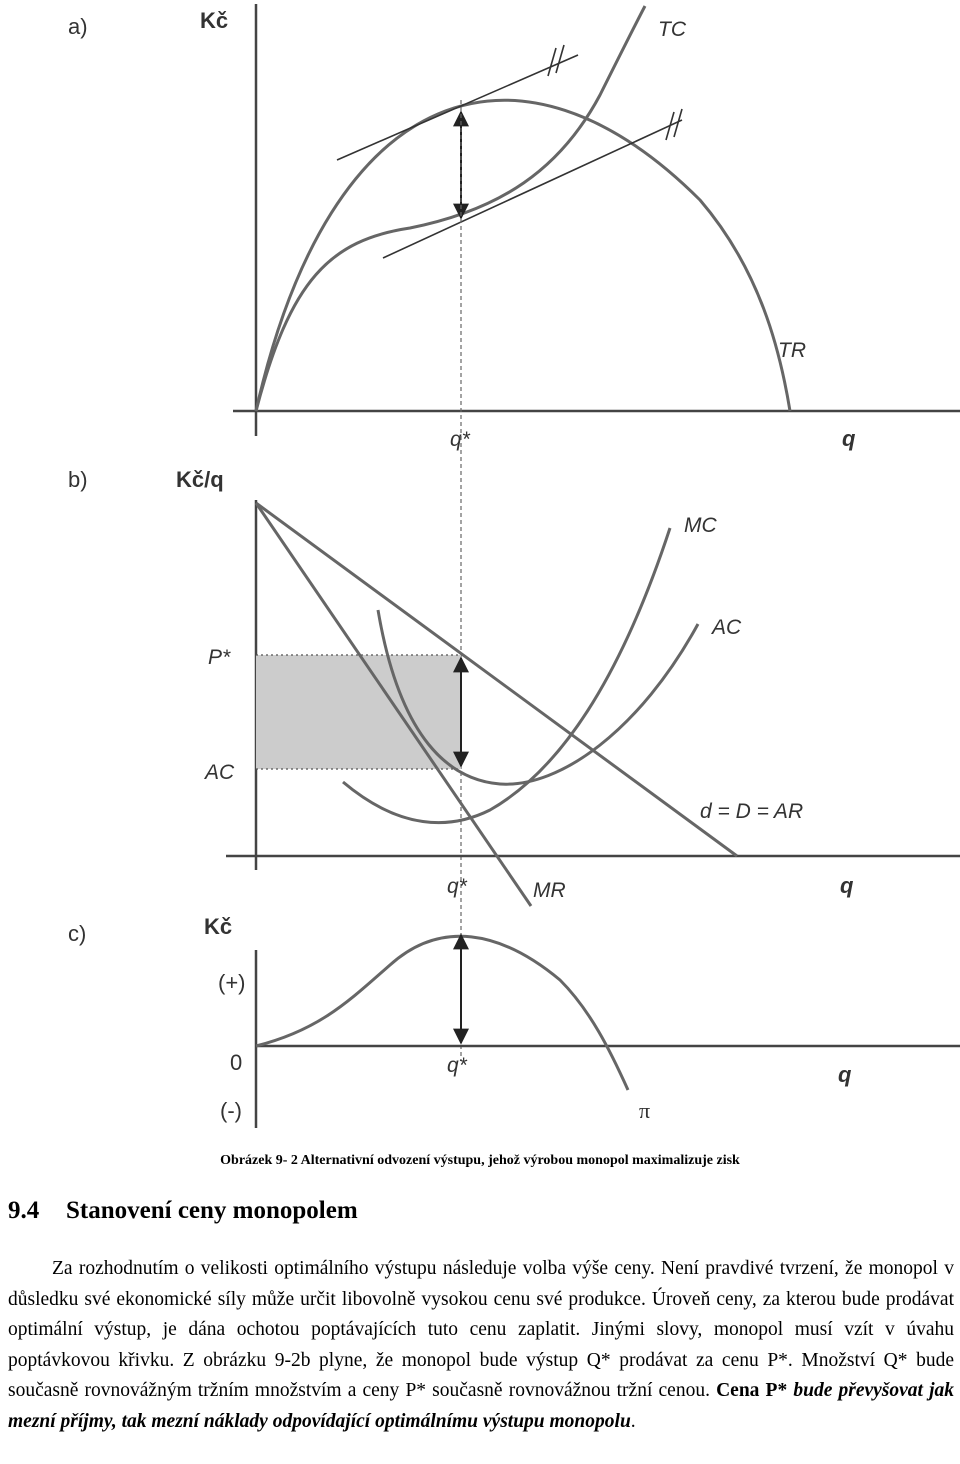 This screenshot has height=1464, width=960. Describe the element at coordinates (849, 438) in the screenshot. I see `panel-a-x-axis-label: q` at that location.